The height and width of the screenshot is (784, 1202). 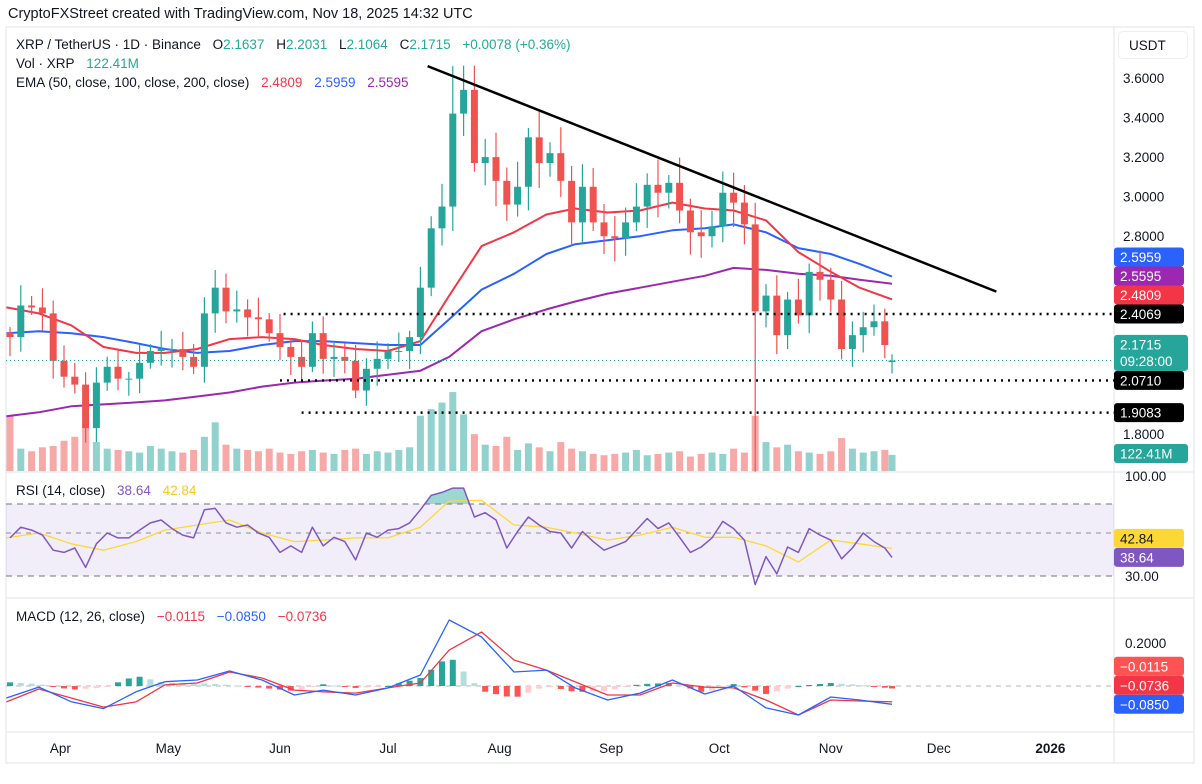 What do you see at coordinates (1149, 557) in the screenshot?
I see `rsi-badge-bg` at bounding box center [1149, 557].